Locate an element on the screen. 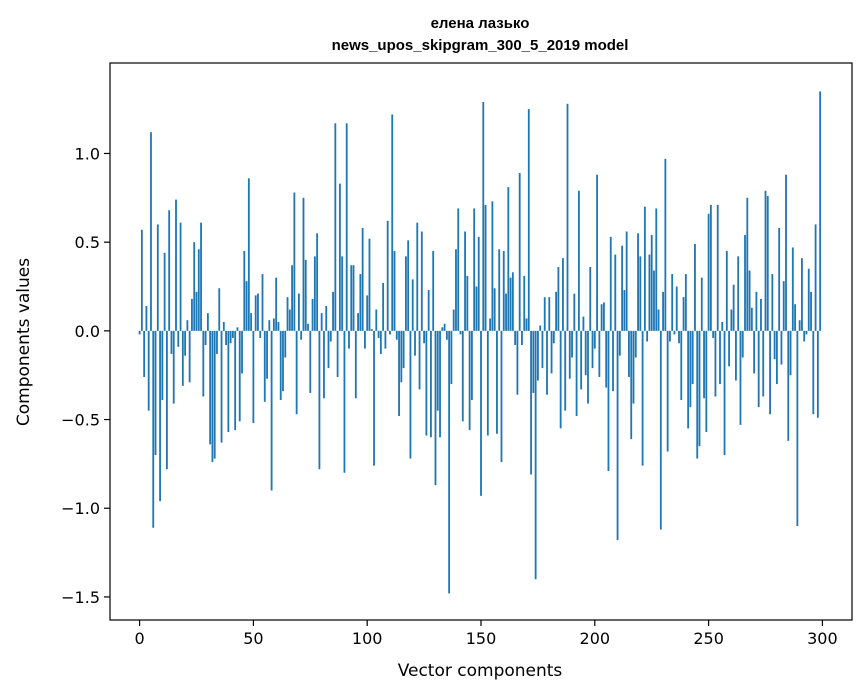 The width and height of the screenshot is (867, 696). x-tick-label: 250 is located at coordinates (708, 638).